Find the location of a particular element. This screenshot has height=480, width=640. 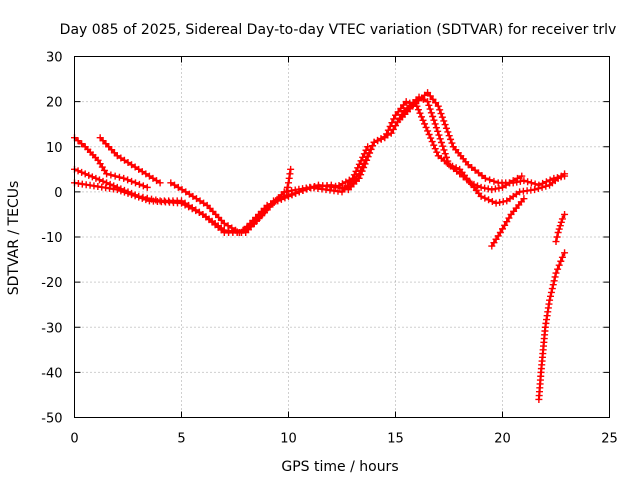

y-tick-label: -20 is located at coordinates (51, 283).